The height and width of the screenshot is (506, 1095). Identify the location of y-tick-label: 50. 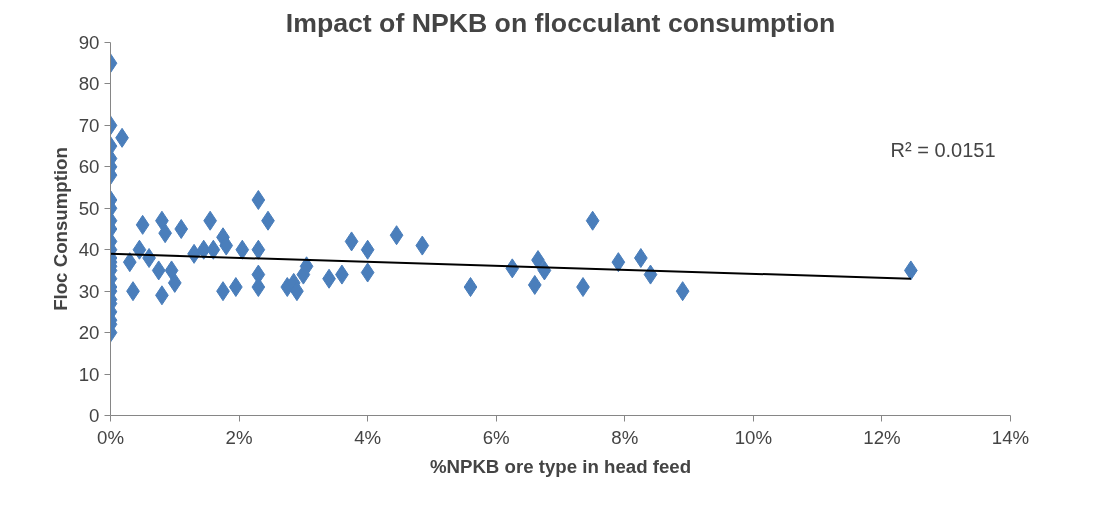
(89, 208).